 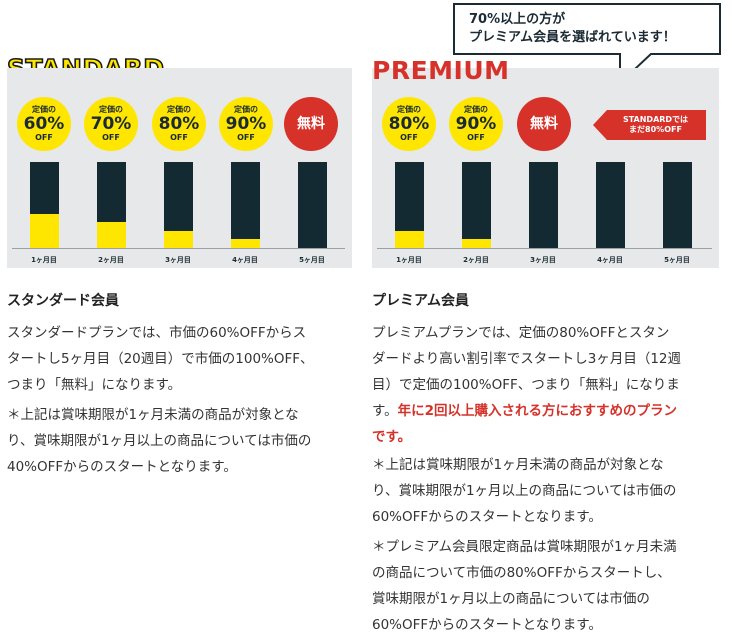 I want to click on recommend-highlight: 年に2回以上購入される方におすすめのプラン, so click(x=537, y=411).